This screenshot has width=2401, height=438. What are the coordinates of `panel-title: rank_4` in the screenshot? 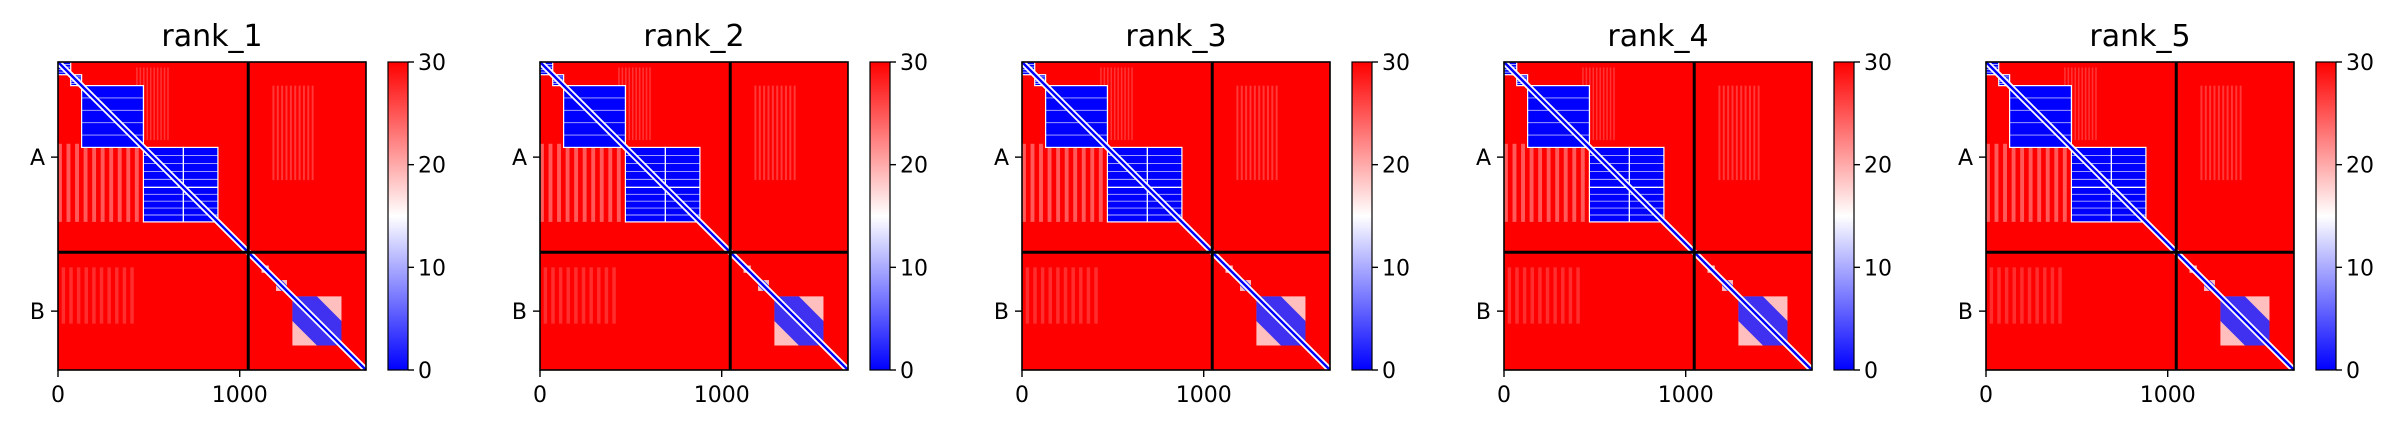 It's located at (1657, 36).